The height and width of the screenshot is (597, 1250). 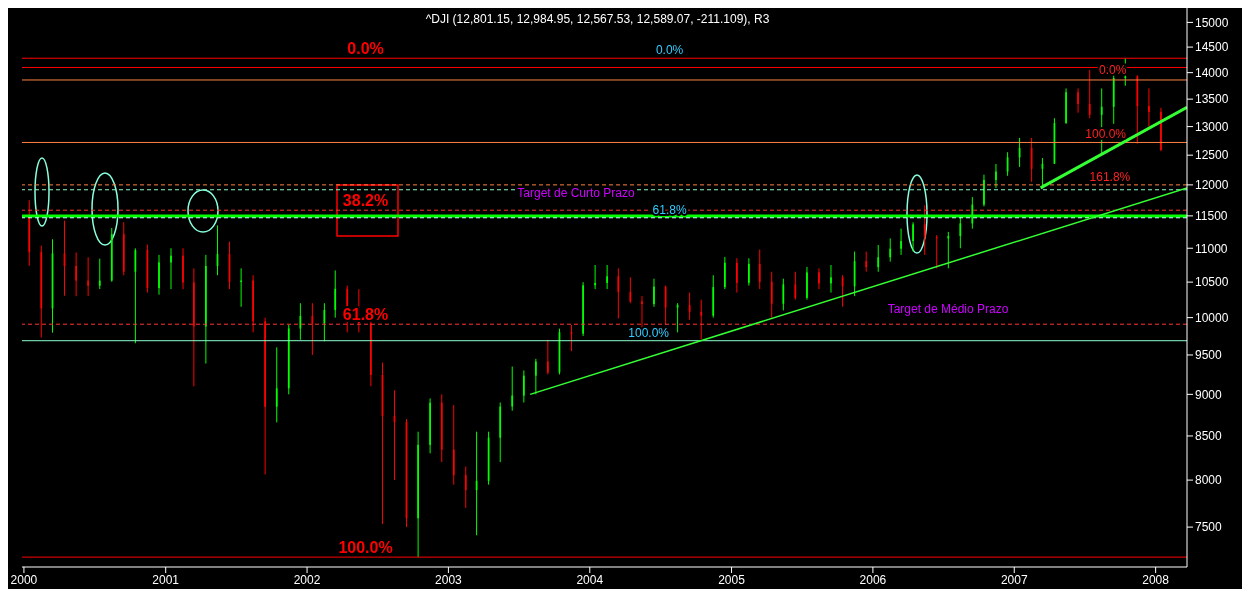 I want to click on annotation: 161.8%, so click(x=1110, y=176).